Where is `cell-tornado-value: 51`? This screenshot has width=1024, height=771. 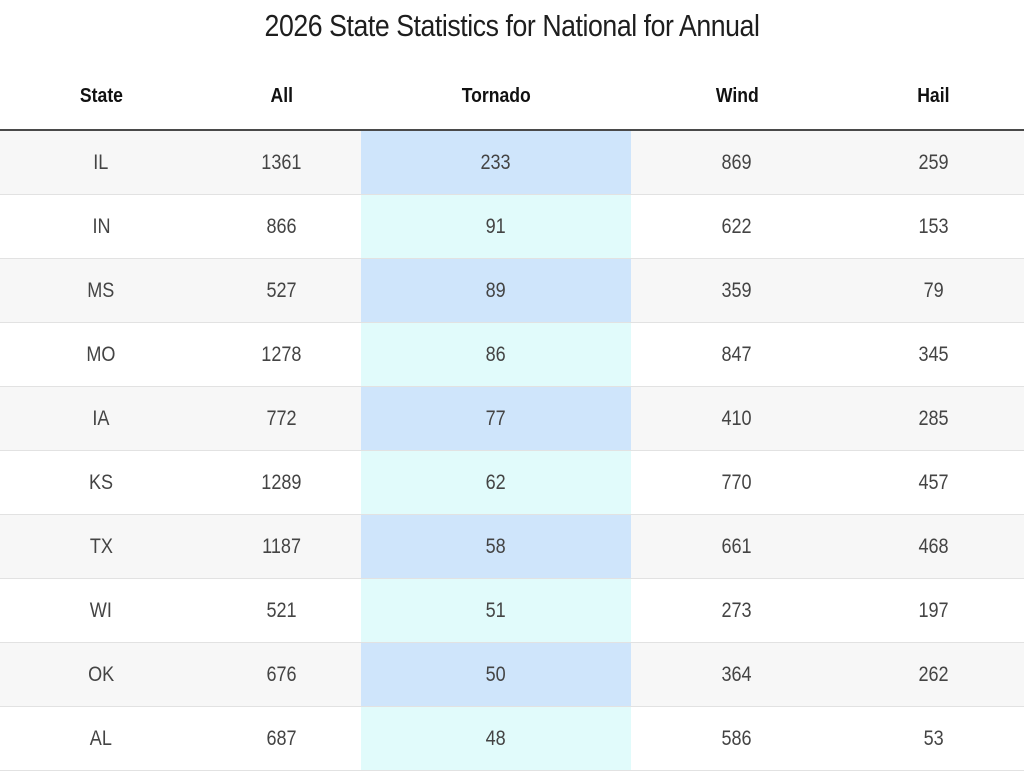 cell-tornado-value: 51 is located at coordinates (496, 610).